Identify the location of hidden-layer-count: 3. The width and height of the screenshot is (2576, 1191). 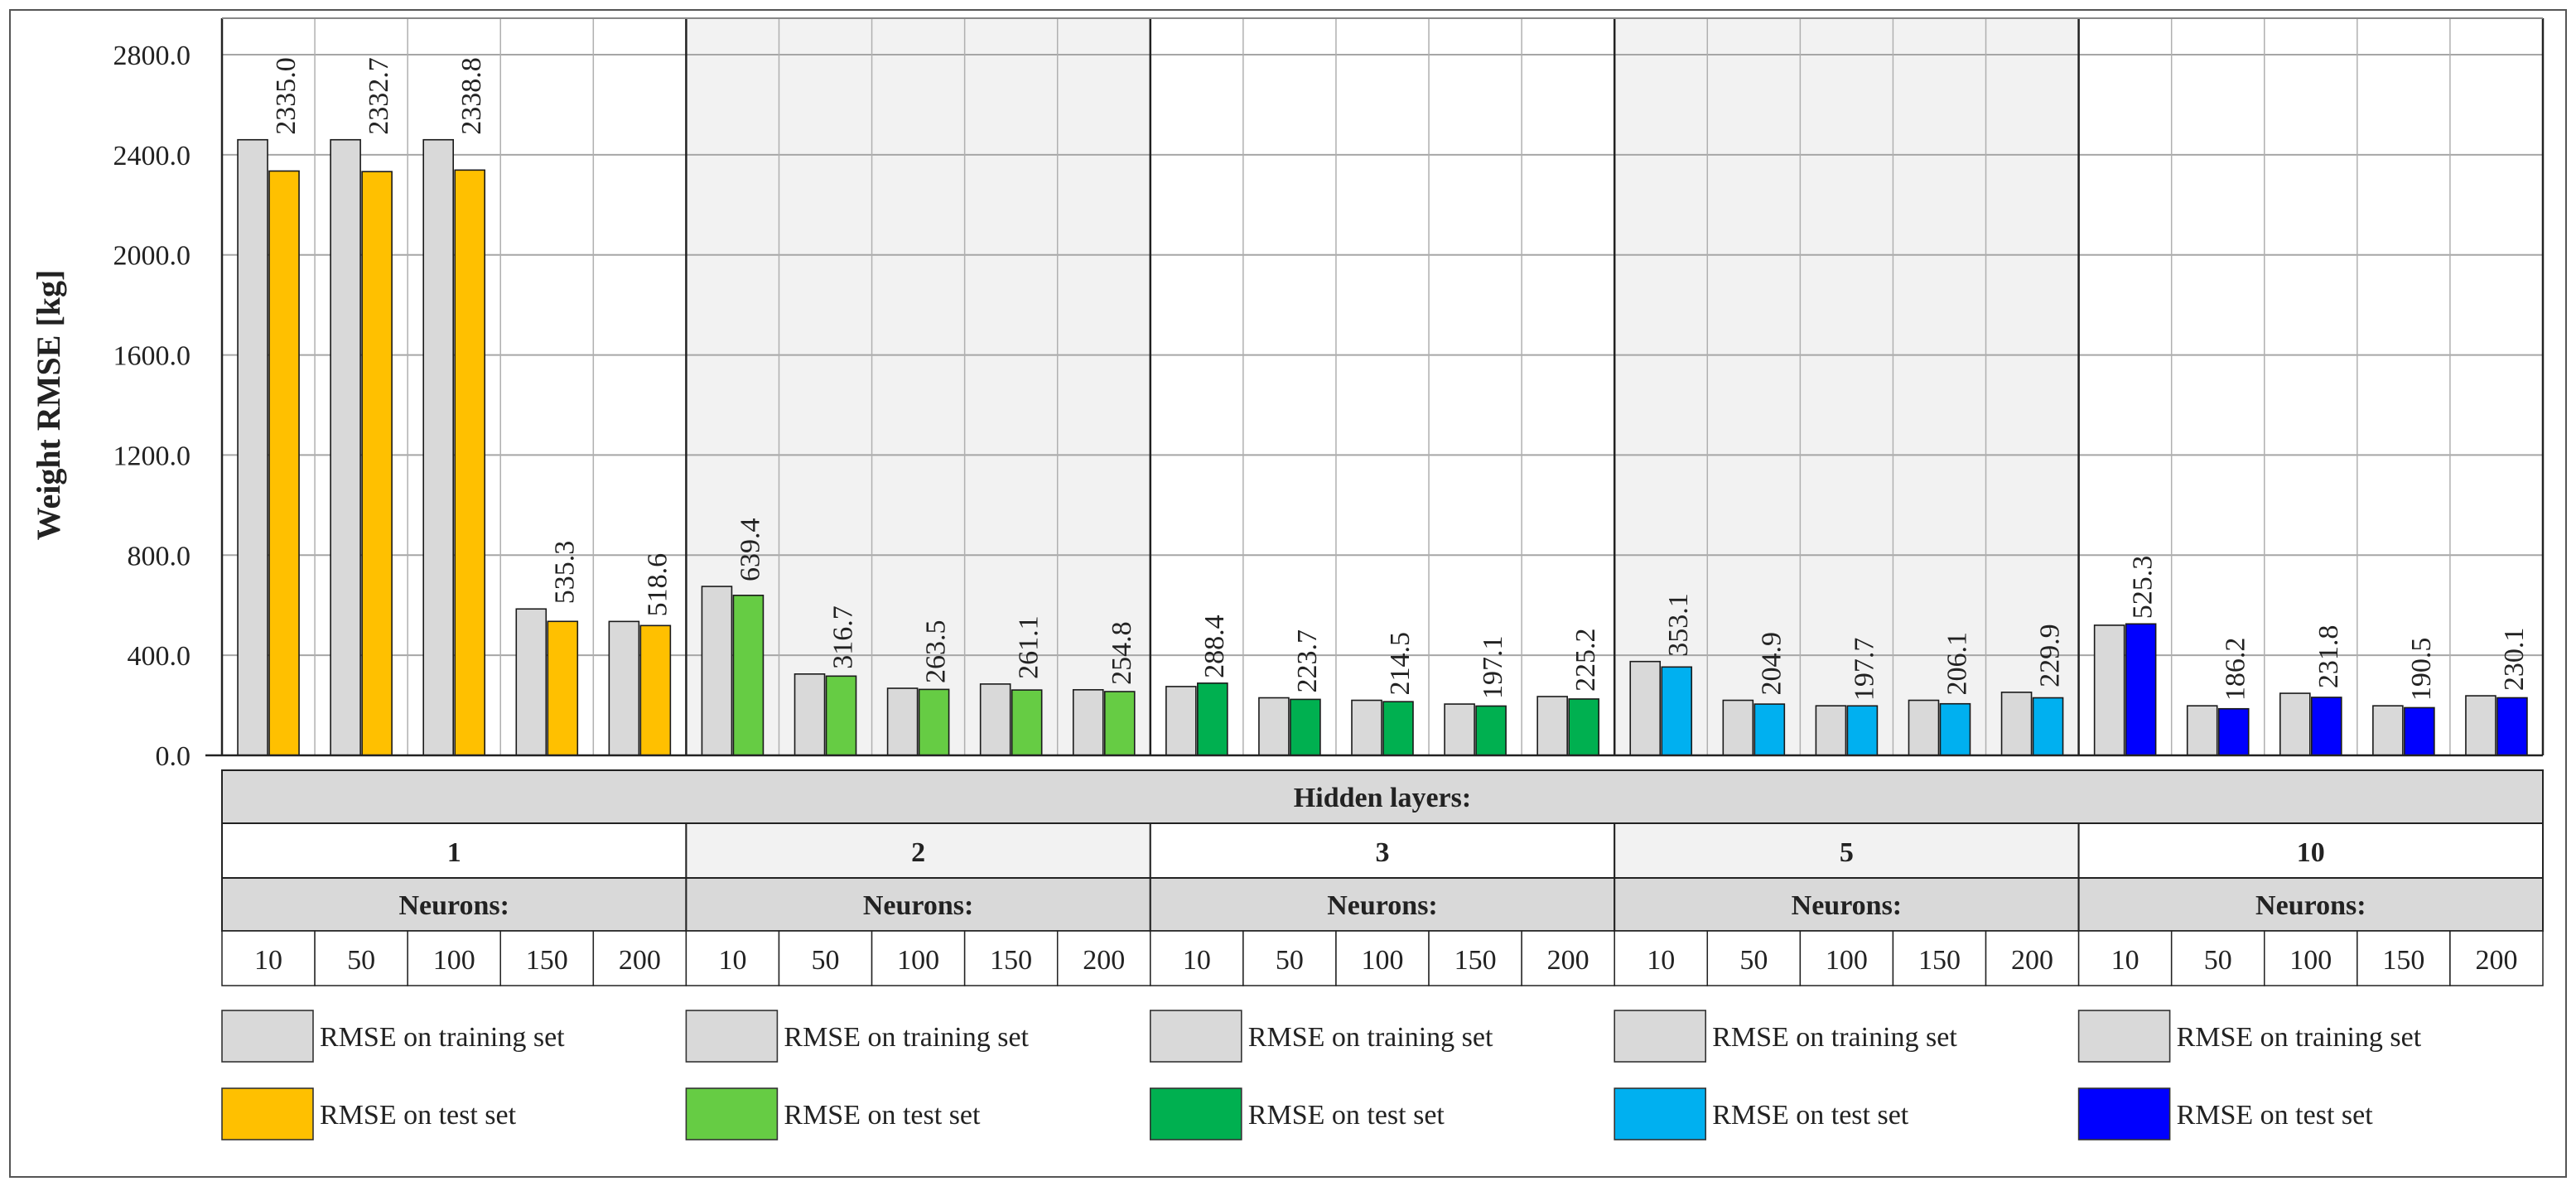
(1383, 852).